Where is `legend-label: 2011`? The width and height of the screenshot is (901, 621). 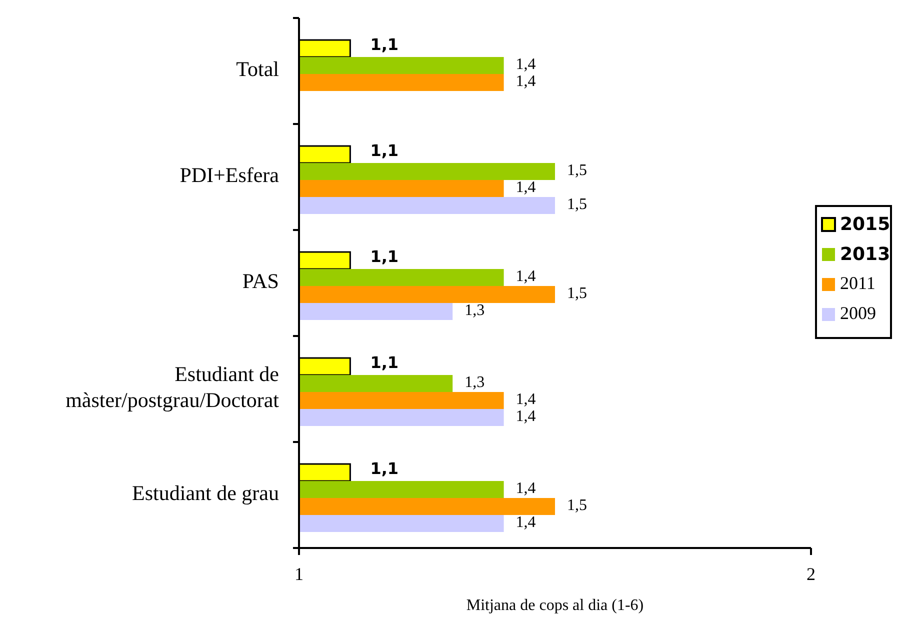 legend-label: 2011 is located at coordinates (858, 283).